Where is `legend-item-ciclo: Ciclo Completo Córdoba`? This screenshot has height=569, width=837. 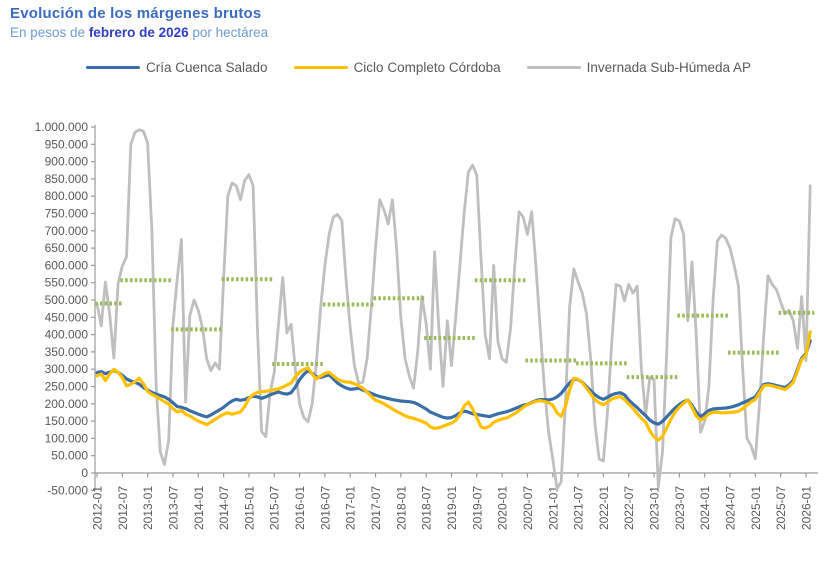
legend-item-ciclo: Ciclo Completo Córdoba is located at coordinates (397, 67).